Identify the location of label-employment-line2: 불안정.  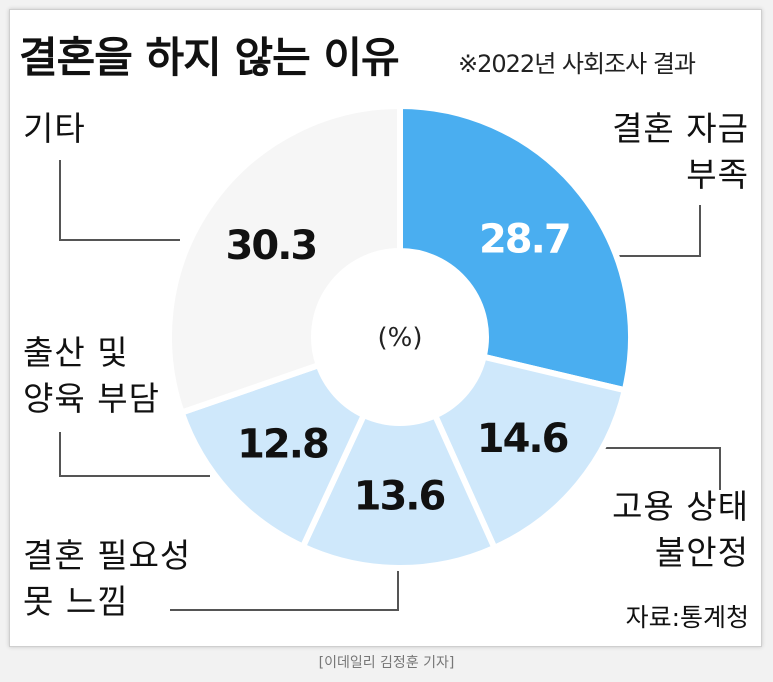
(701, 552).